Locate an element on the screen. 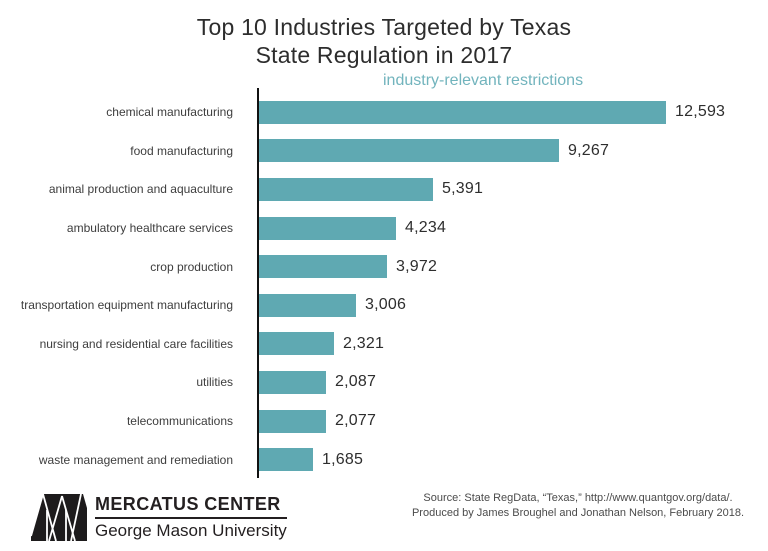 The width and height of the screenshot is (768, 551). bar-row: crop production 3,972 is located at coordinates (384, 266).